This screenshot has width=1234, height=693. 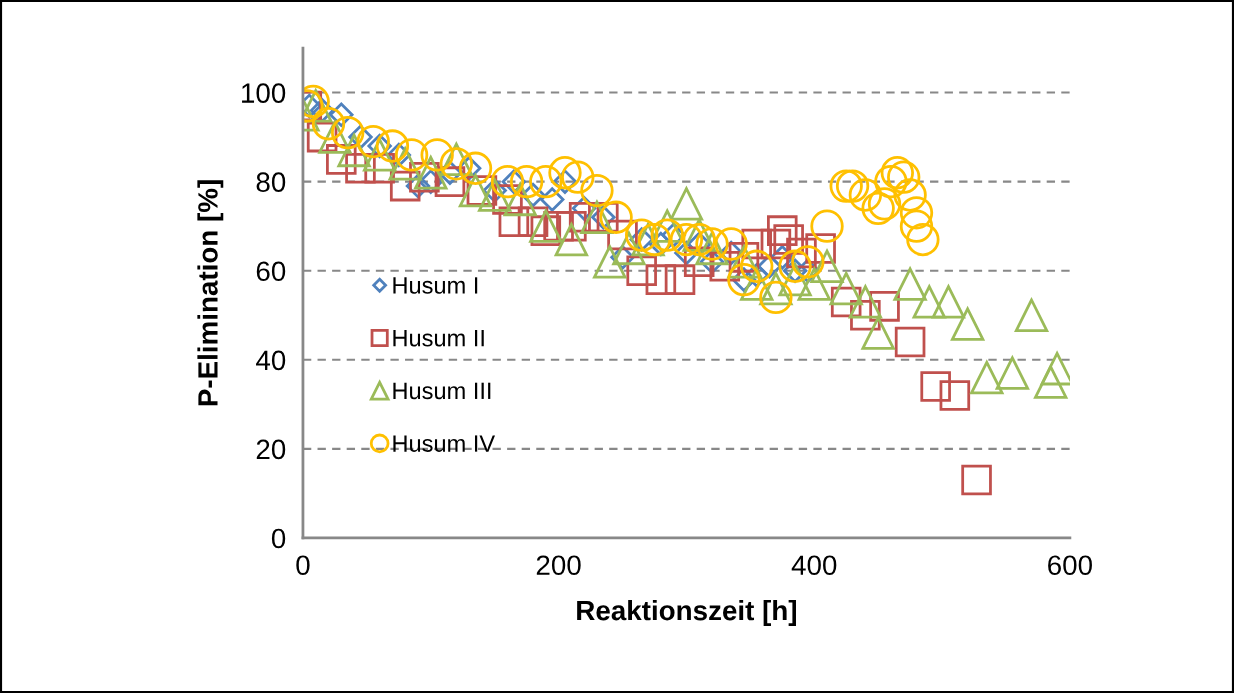 I want to click on y-tick-label: 60, so click(x=271, y=271).